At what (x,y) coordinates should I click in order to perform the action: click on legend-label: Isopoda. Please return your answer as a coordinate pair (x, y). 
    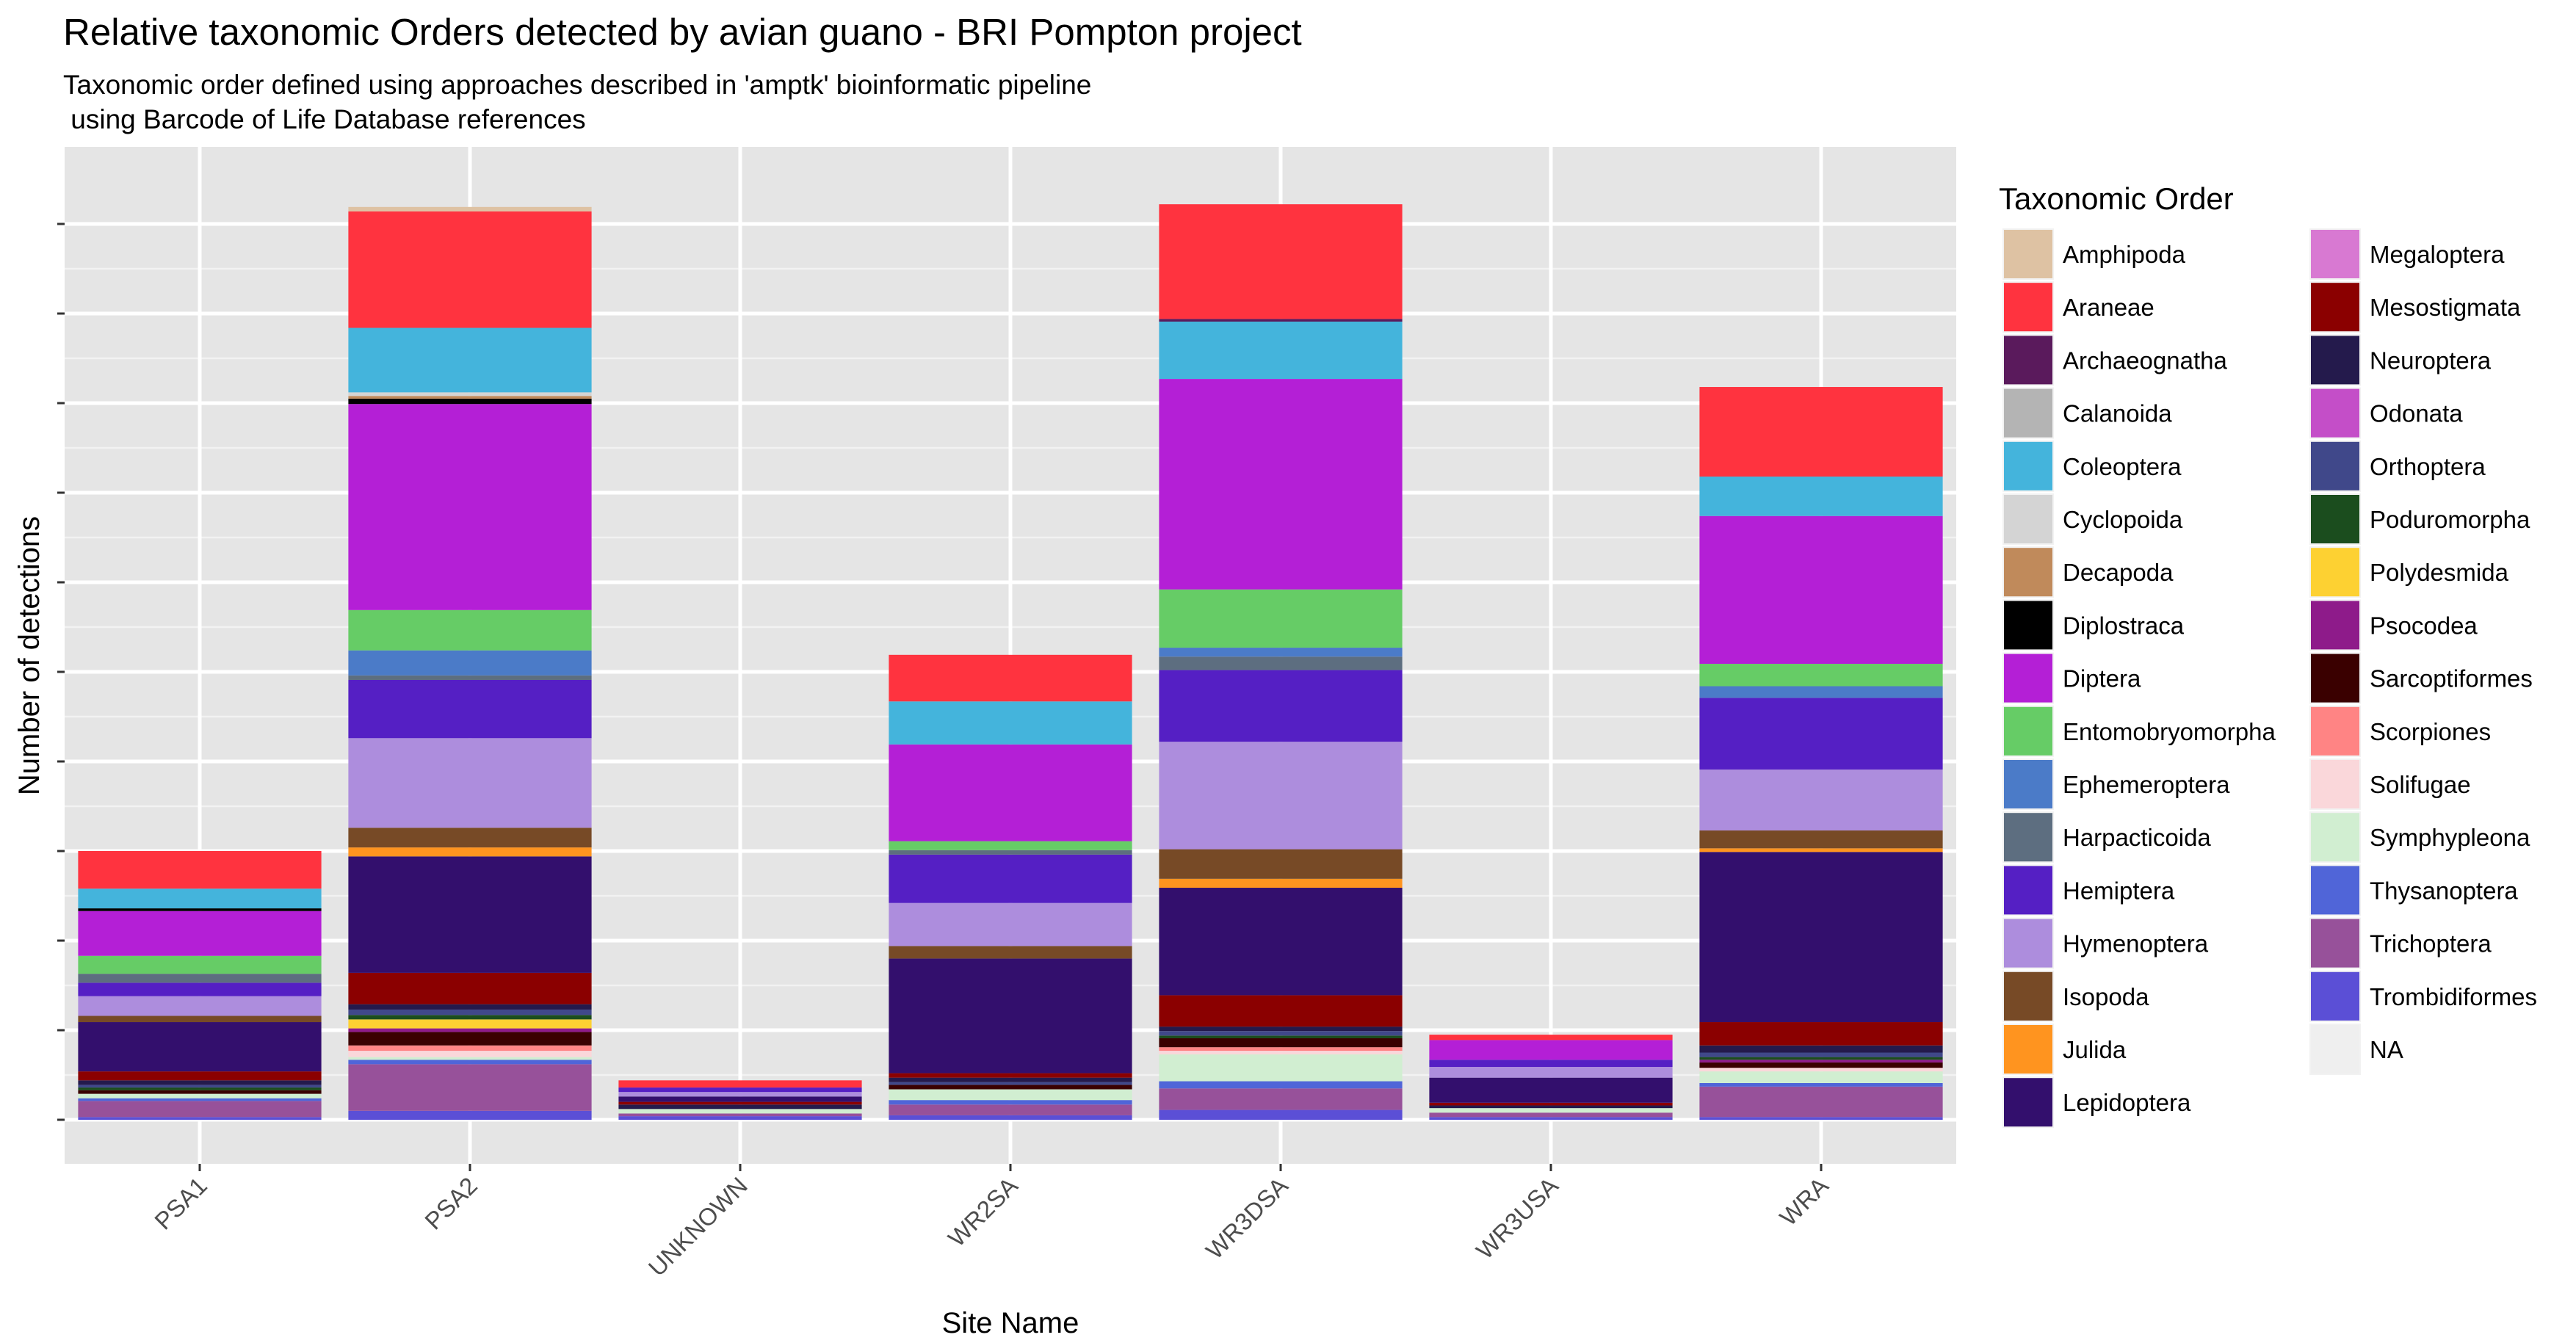
    Looking at the image, I should click on (2106, 996).